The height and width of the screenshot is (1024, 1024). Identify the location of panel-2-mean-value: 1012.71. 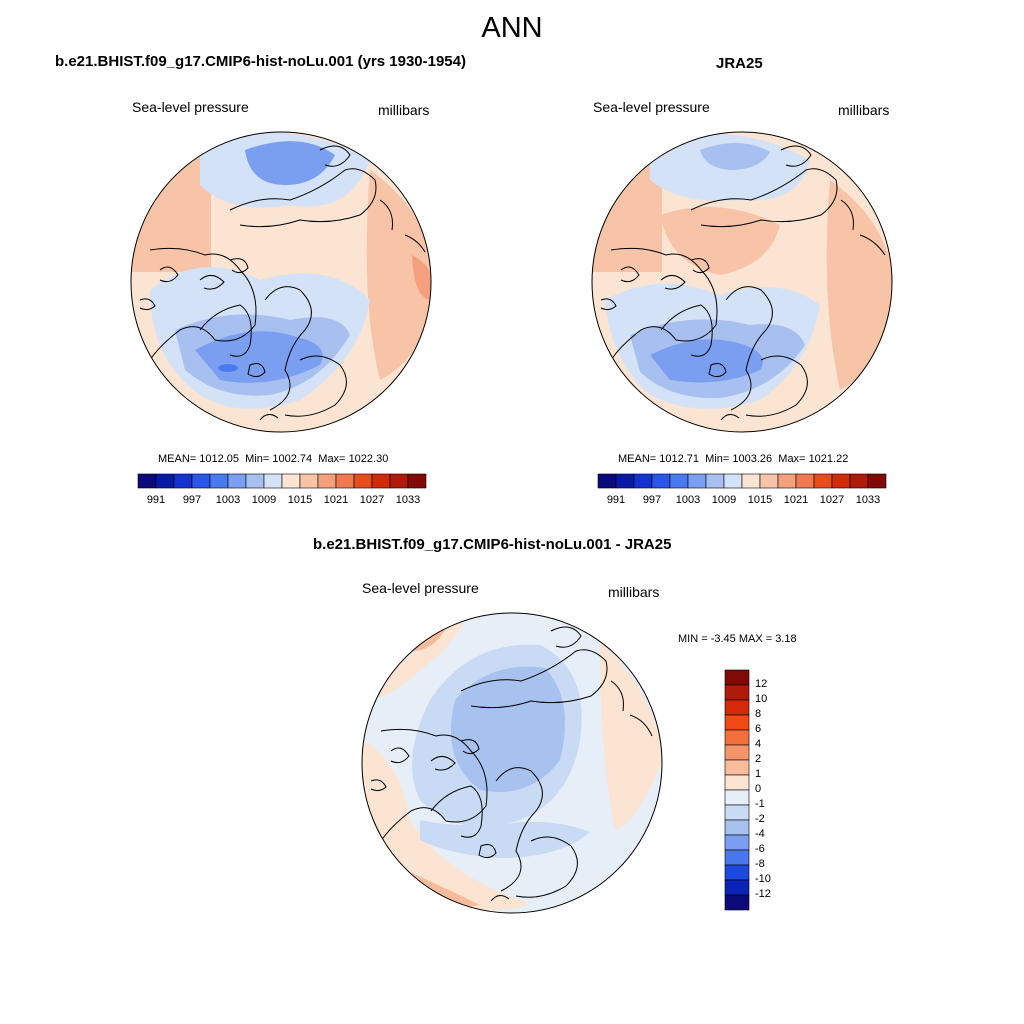
(679, 459).